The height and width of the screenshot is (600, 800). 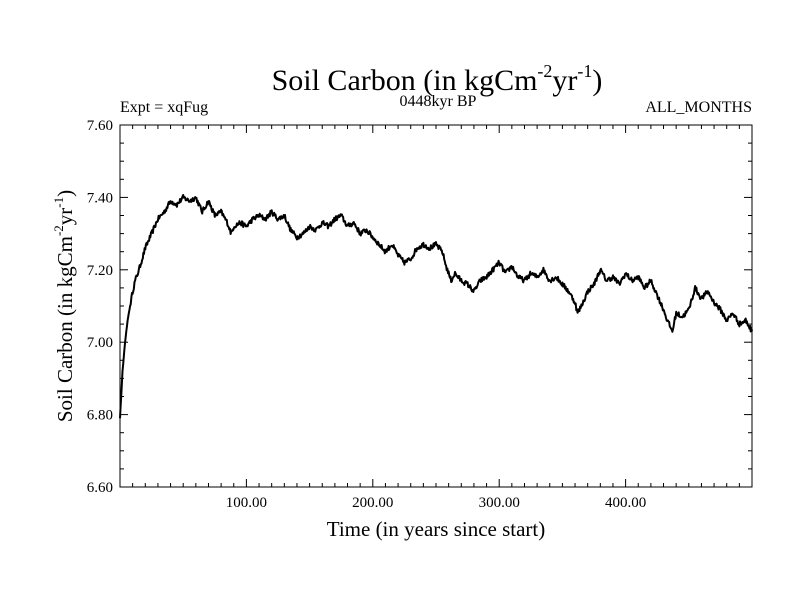 I want to click on x-tick-label: 300.00, so click(x=499, y=503).